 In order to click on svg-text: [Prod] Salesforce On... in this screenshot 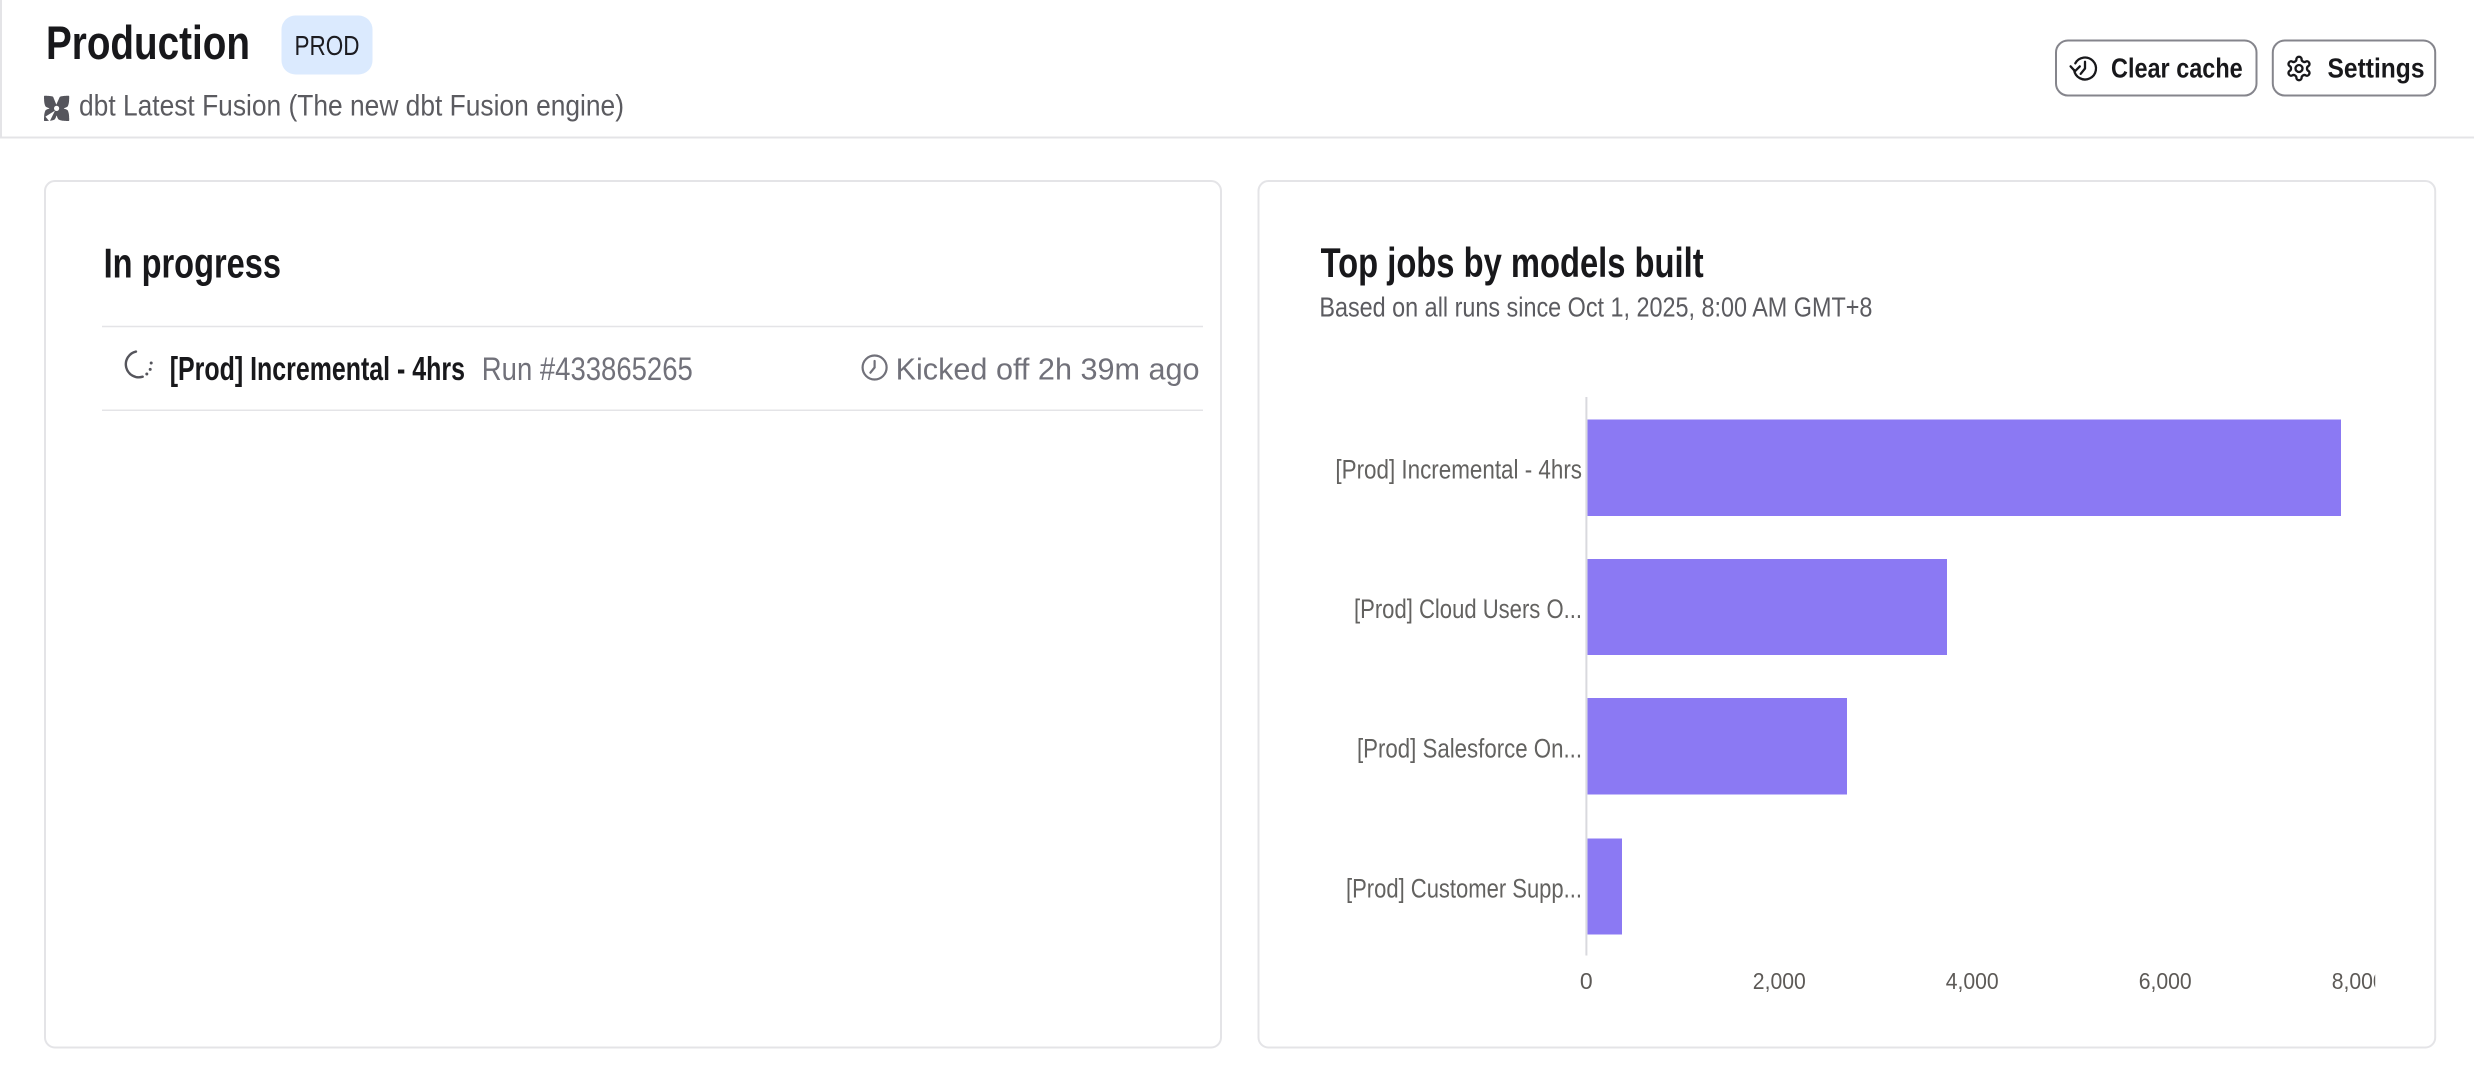, I will do `click(1469, 749)`.